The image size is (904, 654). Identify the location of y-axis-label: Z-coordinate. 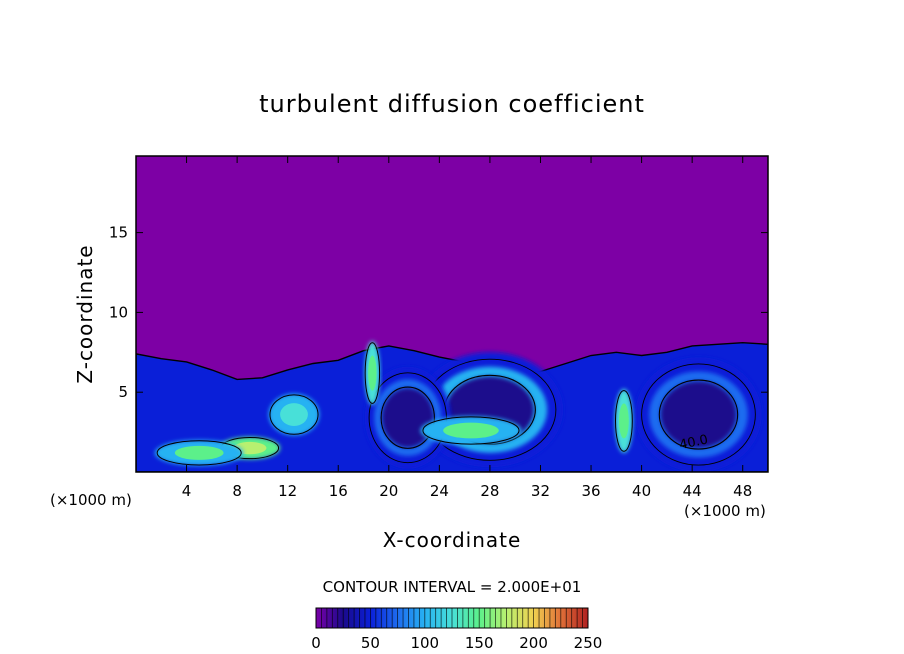
(85, 313).